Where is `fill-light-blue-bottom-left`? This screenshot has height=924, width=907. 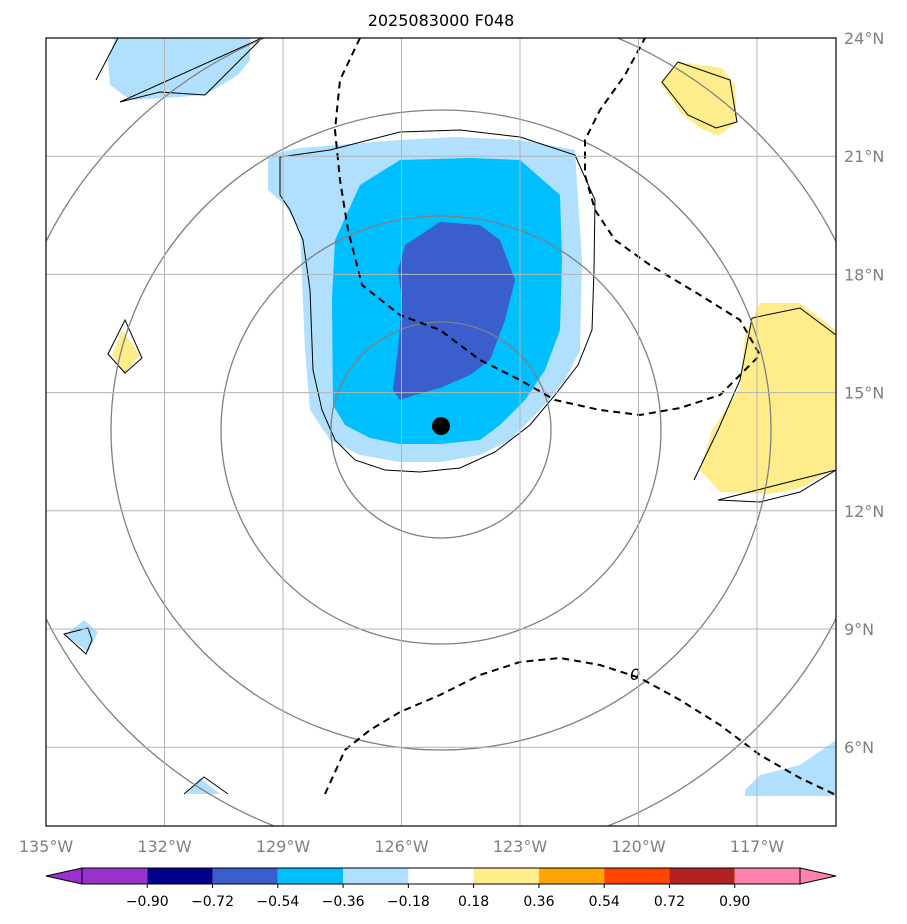
fill-light-blue-bottom-left is located at coordinates (203, 786).